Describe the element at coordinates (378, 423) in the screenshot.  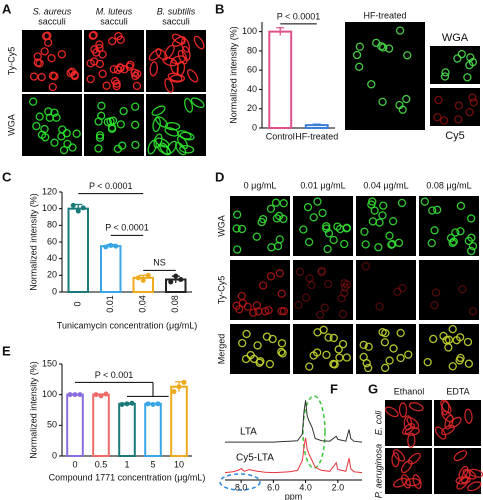
I see `label: E. coli` at that location.